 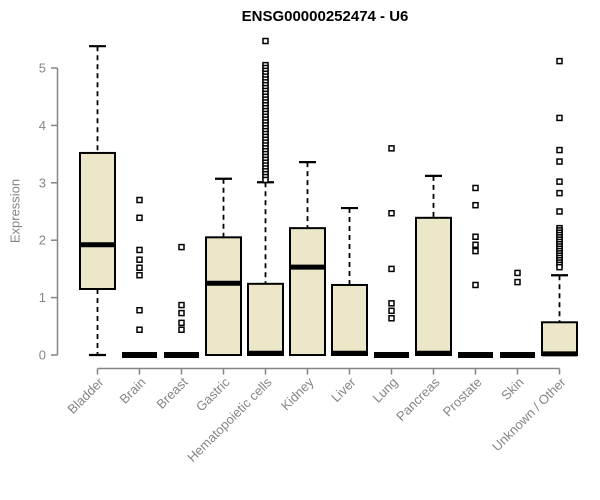 What do you see at coordinates (42, 182) in the screenshot?
I see `y-tick-label: 3` at bounding box center [42, 182].